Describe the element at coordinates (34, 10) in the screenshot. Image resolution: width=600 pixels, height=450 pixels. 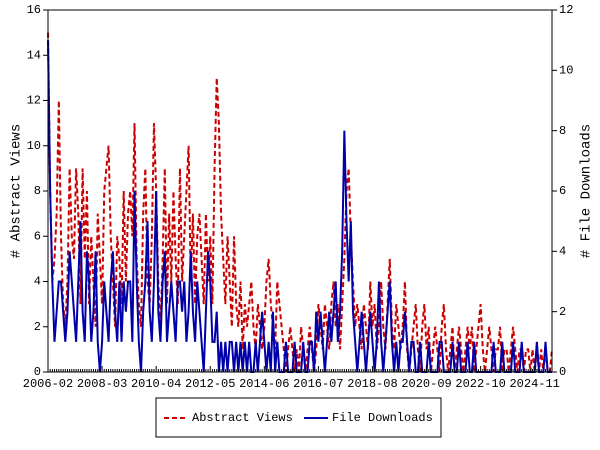
I see `y-tick-label: 16` at that location.